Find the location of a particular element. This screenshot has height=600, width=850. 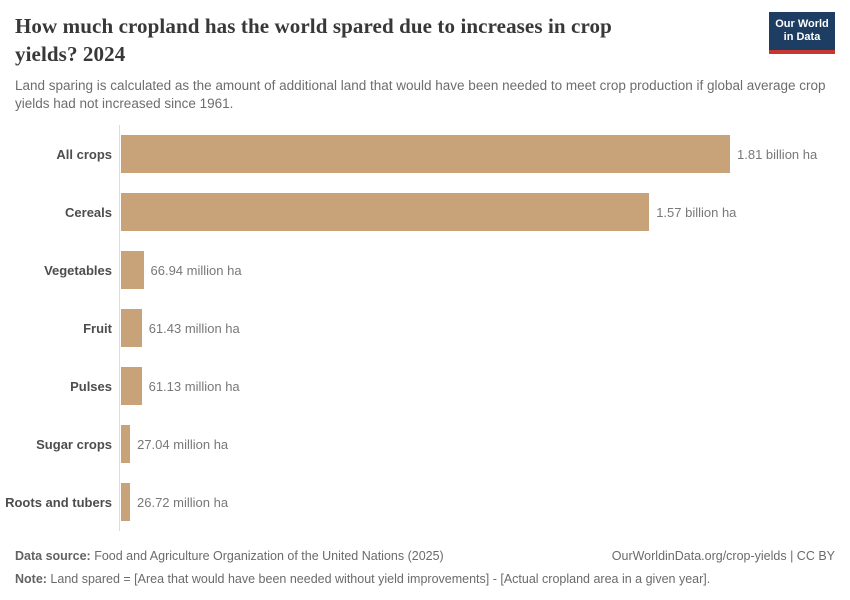

bar-area: 27.04 million ha is located at coordinates (485, 444).